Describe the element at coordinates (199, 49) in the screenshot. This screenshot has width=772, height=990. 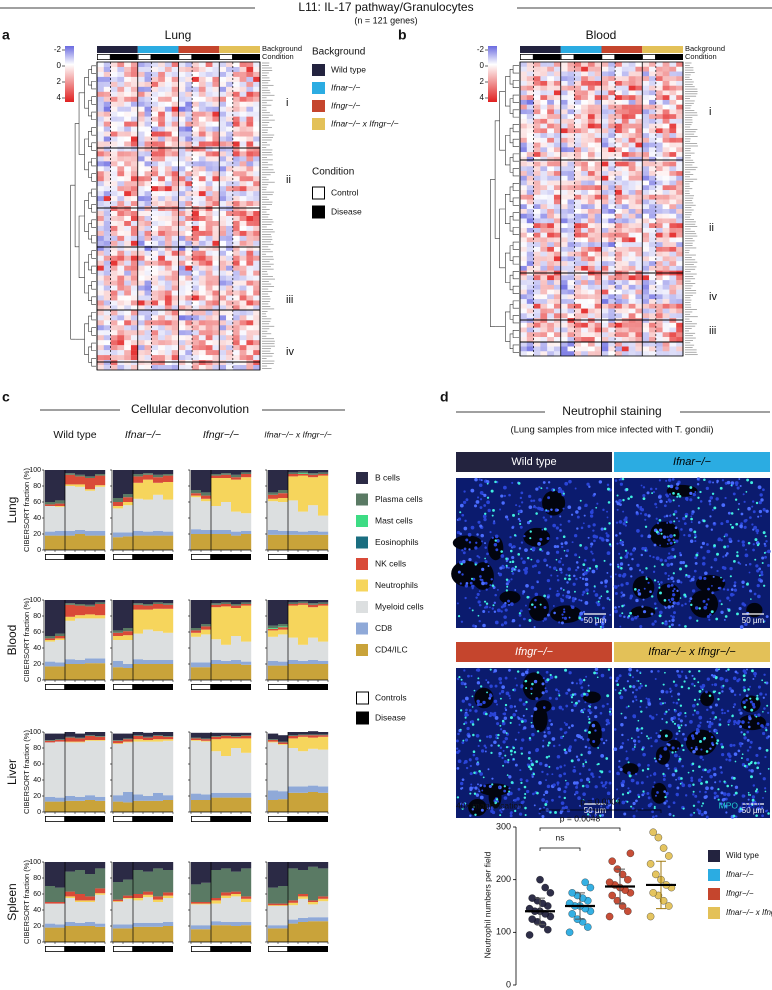
I see `background-track` at that location.